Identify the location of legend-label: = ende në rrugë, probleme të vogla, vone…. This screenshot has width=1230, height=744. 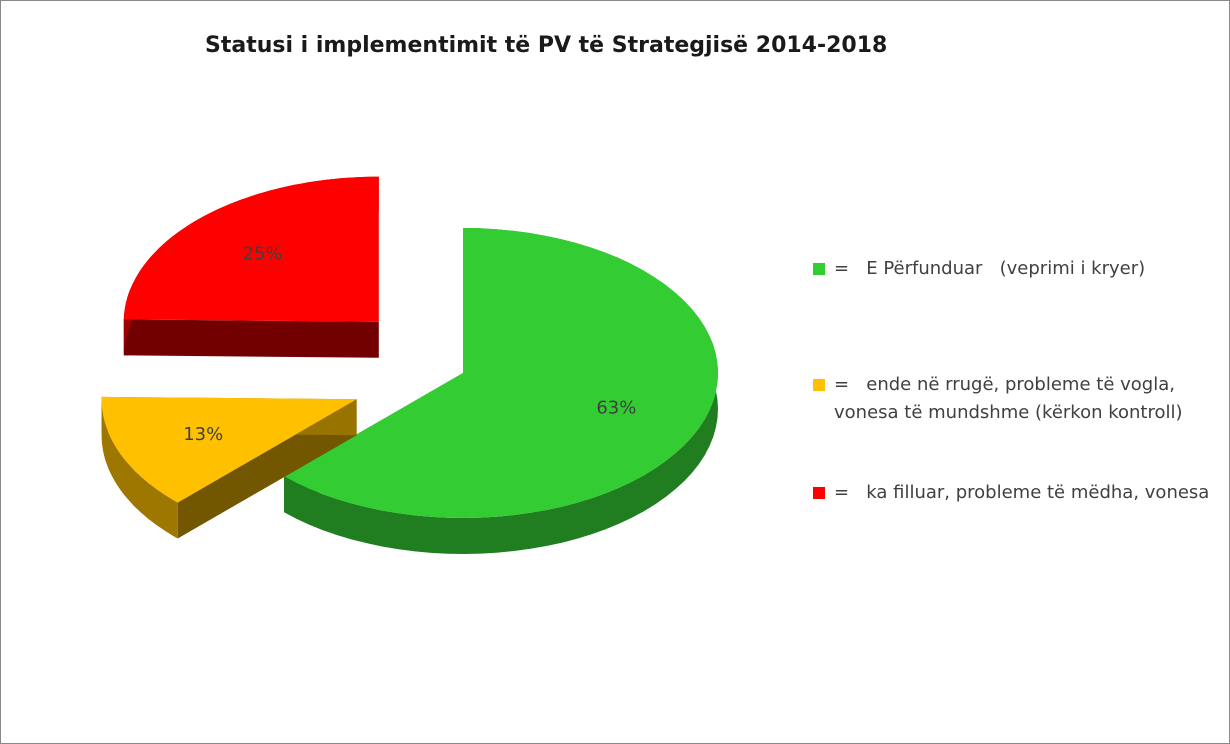
(1008, 398).